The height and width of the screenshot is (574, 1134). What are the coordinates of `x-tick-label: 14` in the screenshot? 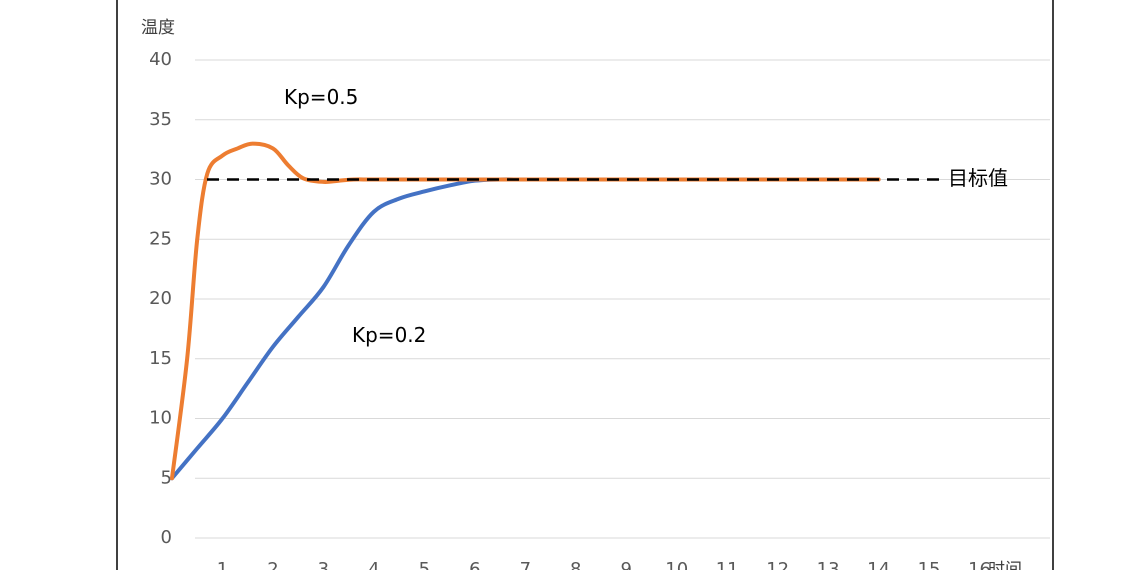 It's located at (878, 564).